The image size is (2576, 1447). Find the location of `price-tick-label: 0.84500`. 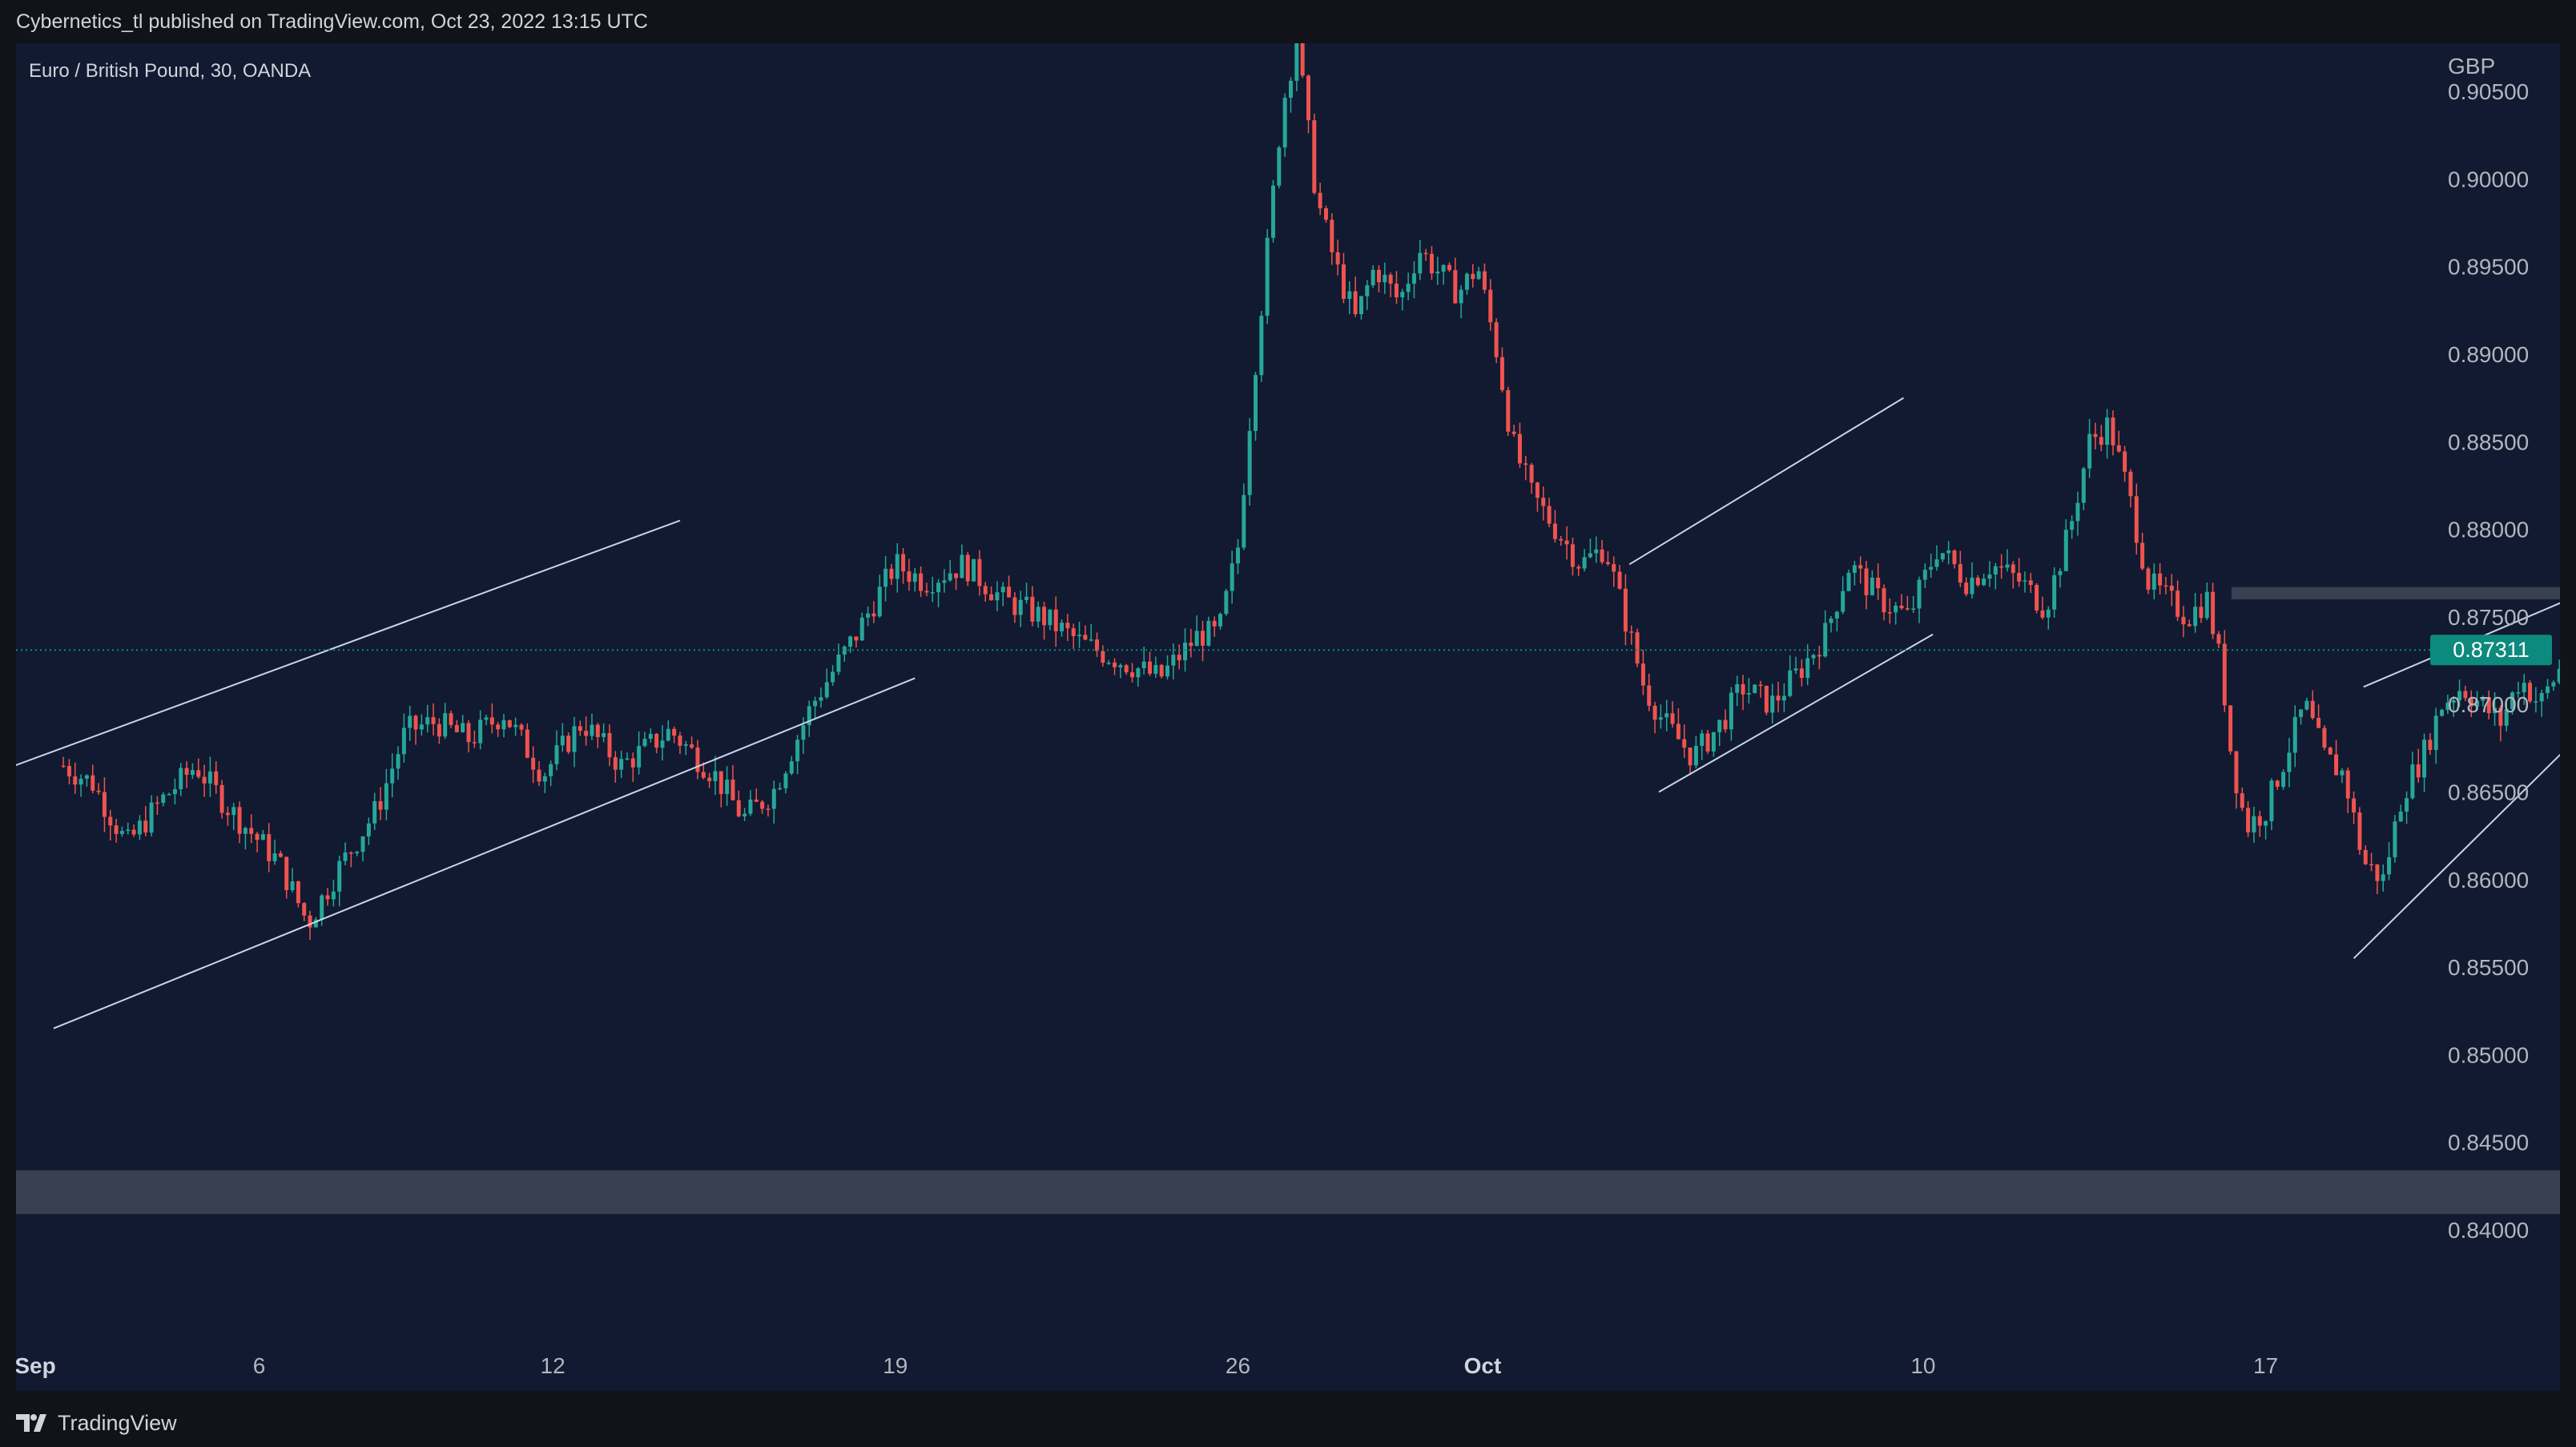

price-tick-label: 0.84500 is located at coordinates (2488, 1143).